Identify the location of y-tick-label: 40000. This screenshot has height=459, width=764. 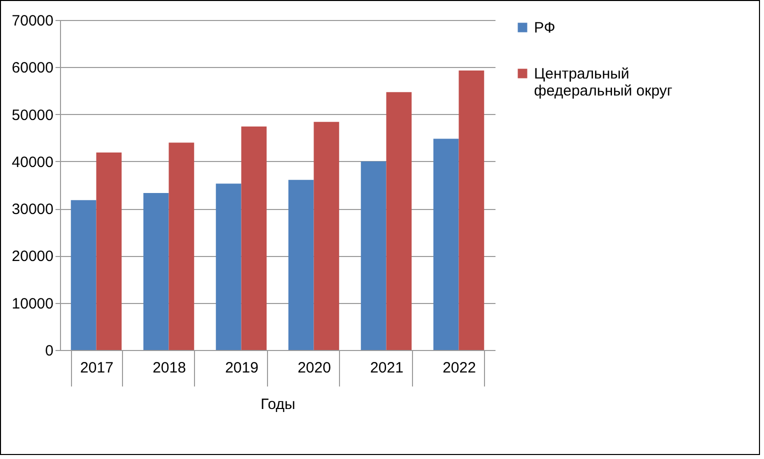
(33, 162).